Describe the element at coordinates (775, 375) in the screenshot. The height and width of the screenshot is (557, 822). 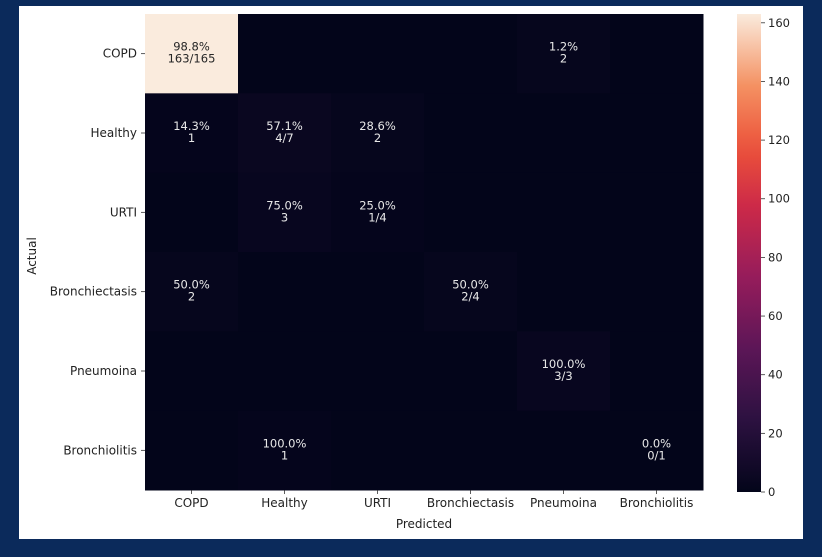
I see `colorbar-tick-label: 40` at that location.